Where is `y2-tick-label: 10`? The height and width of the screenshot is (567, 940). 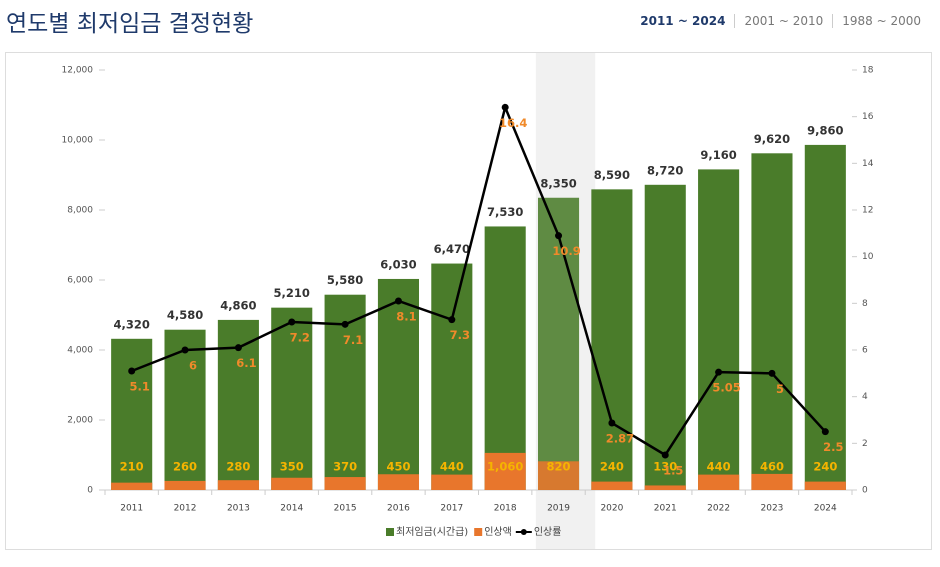 y2-tick-label: 10 is located at coordinates (868, 257).